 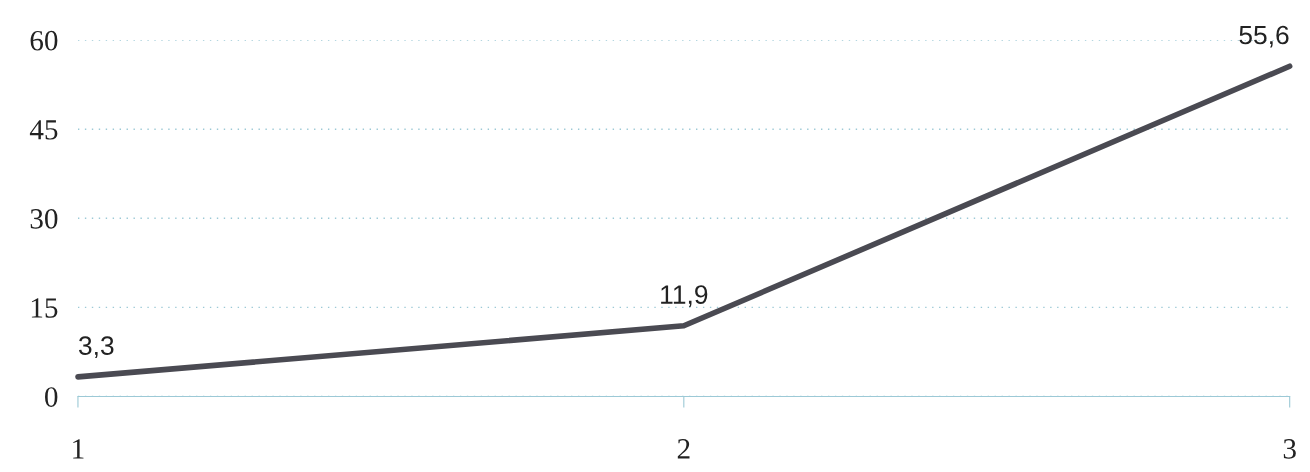 What do you see at coordinates (44, 308) in the screenshot?
I see `y-tick-label: 15` at bounding box center [44, 308].